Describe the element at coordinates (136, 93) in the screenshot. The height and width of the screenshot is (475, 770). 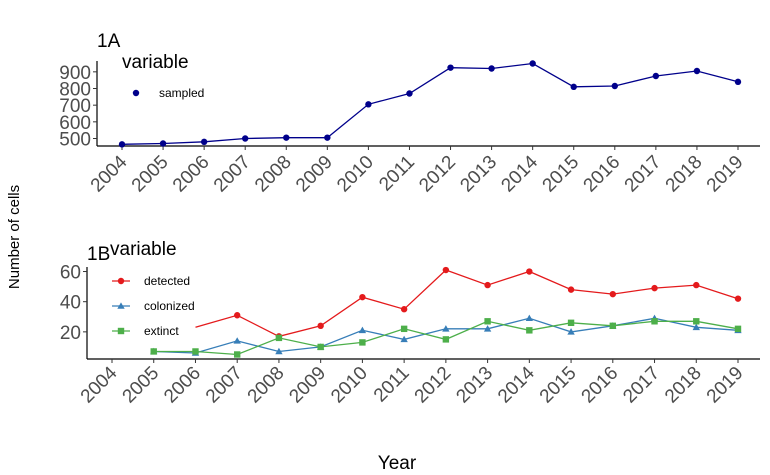
I see `legend-key-sampled` at that location.